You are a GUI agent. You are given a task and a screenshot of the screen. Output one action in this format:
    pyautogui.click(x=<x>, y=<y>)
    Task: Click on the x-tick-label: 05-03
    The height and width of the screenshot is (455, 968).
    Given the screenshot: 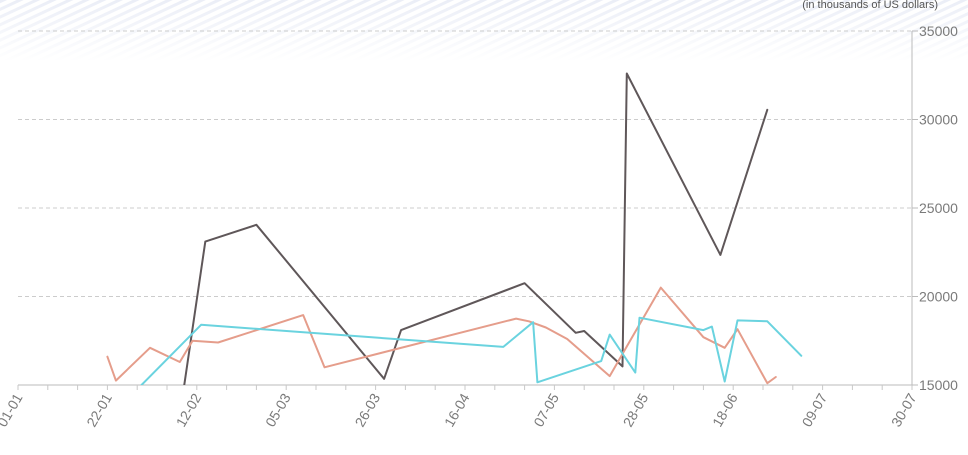 What is the action you would take?
    pyautogui.click(x=278, y=409)
    